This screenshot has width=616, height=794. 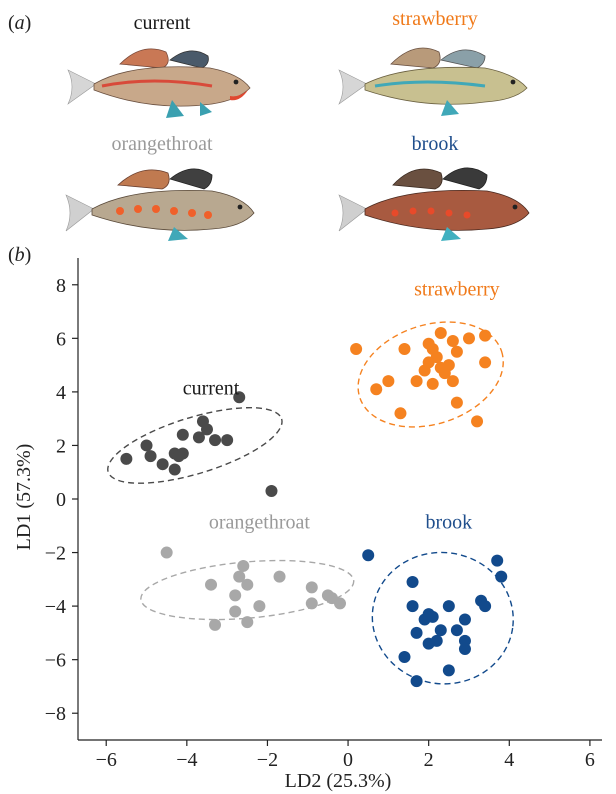 I want to click on fish-strawberry-name: strawberry, so click(x=435, y=19).